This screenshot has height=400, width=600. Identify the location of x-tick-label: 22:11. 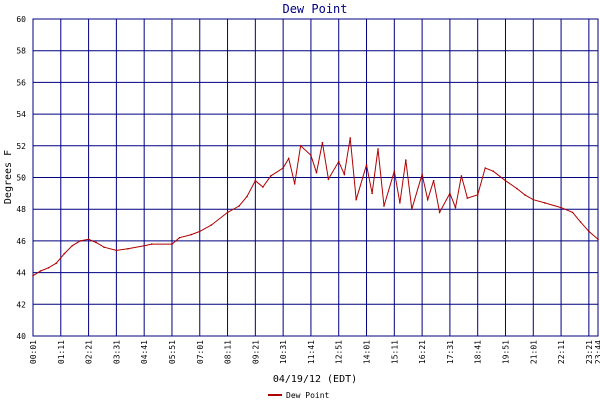
(561, 352).